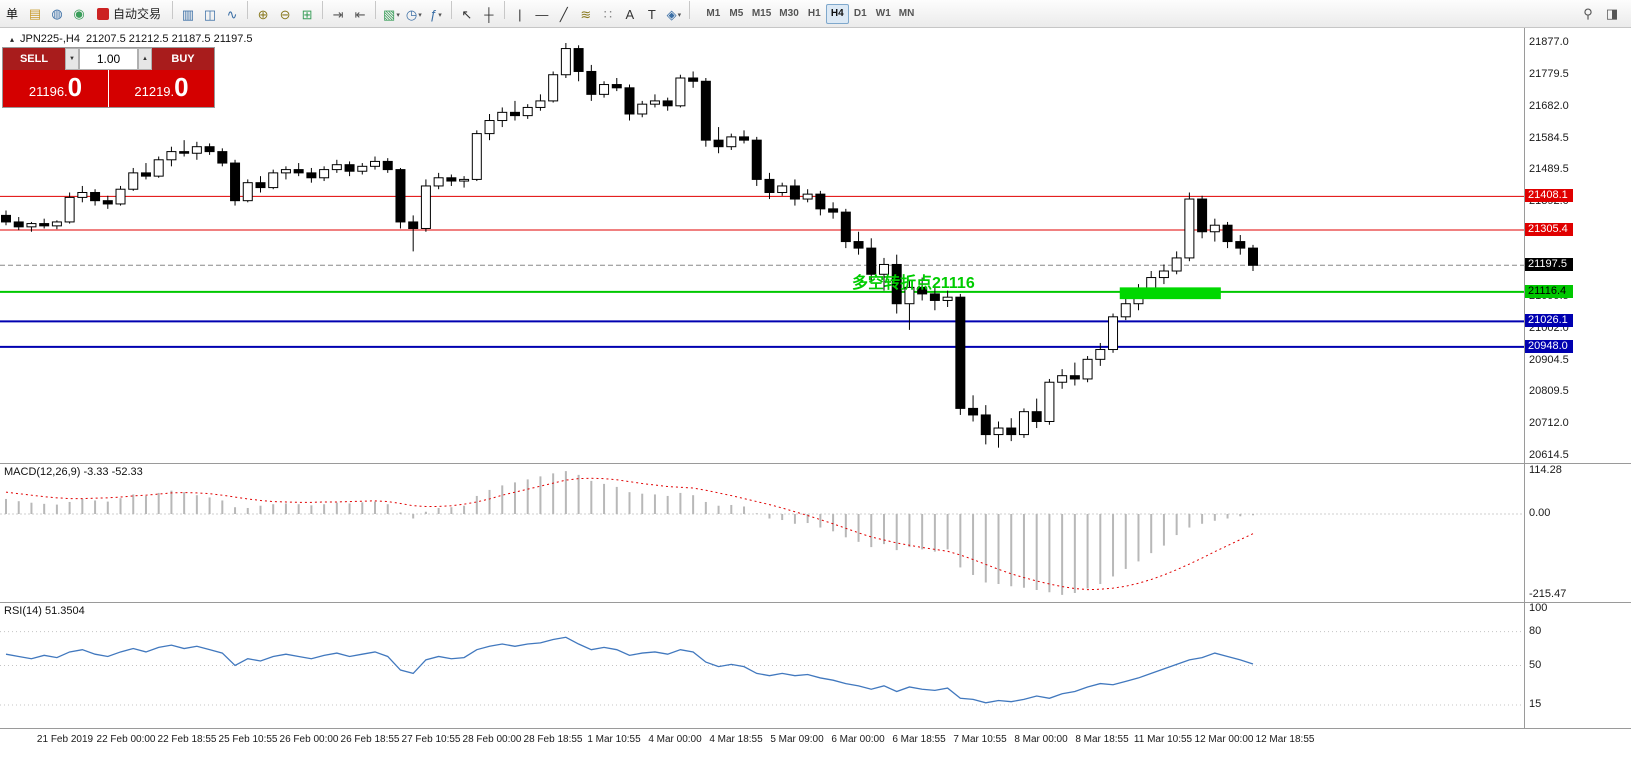  Describe the element at coordinates (169, 39) in the screenshot. I see `ohlc-values: 21207.5 21212.5 21187.5 21197.5` at that location.